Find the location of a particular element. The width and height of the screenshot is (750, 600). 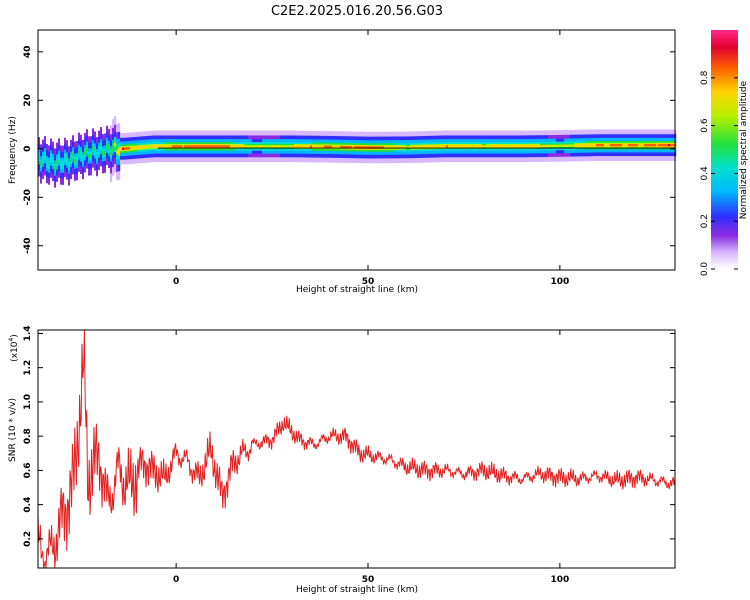

colorbar-tick-label: 0.0 is located at coordinates (705, 269).